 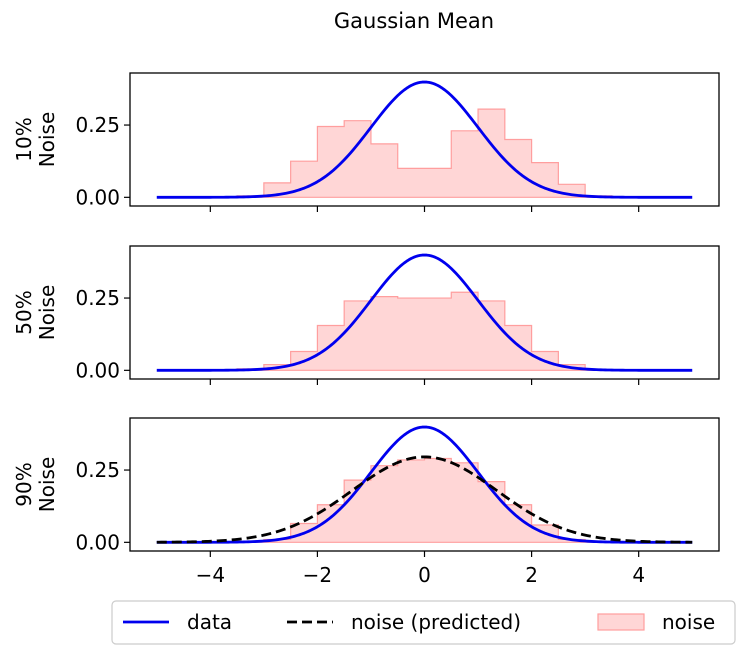 I want to click on y-axis-label-line1: 10%, so click(x=24, y=139).